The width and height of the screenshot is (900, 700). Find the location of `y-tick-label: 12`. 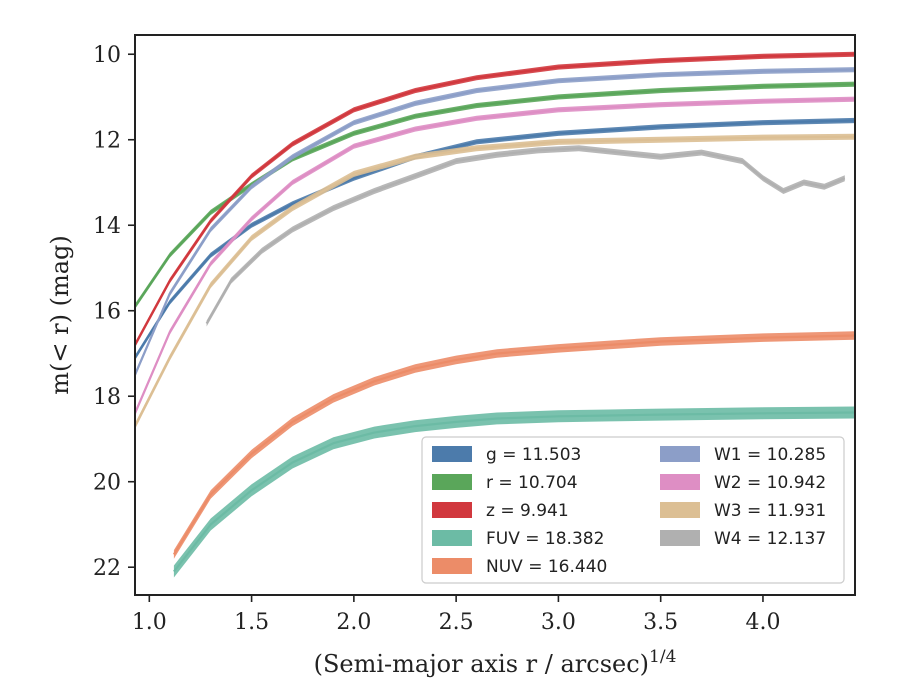

y-tick-label: 12 is located at coordinates (107, 141).